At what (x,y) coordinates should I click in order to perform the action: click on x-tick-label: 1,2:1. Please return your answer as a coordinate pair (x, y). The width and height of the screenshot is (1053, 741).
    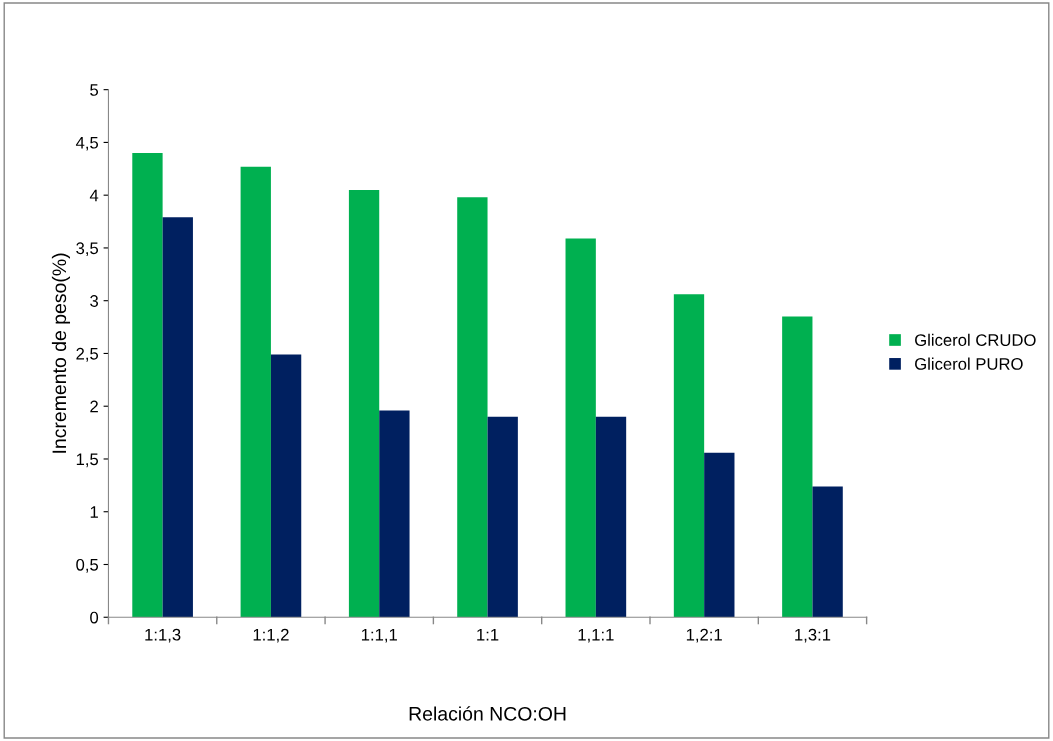
    Looking at the image, I should click on (704, 635).